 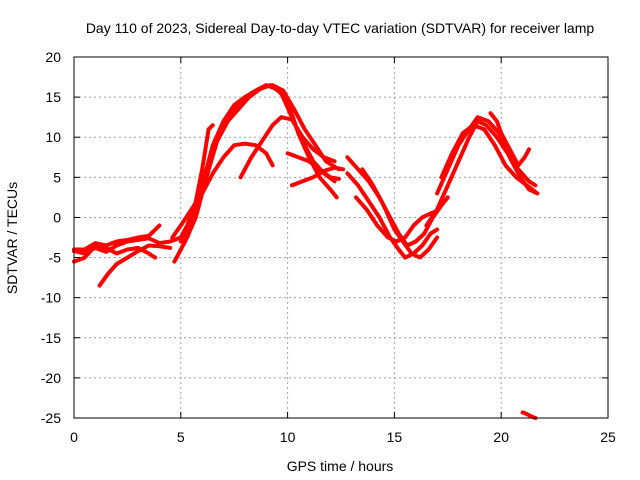 What do you see at coordinates (57, 177) in the screenshot?
I see `y-tick-label: 5` at bounding box center [57, 177].